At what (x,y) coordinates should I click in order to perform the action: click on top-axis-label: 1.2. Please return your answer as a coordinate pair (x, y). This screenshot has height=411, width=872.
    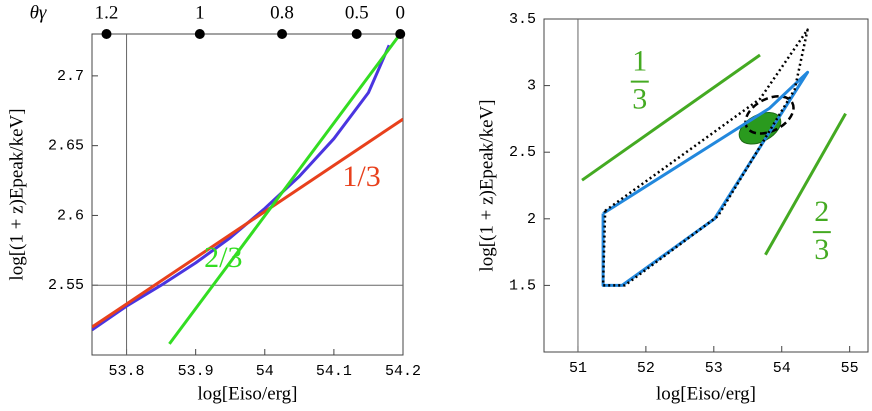
    Looking at the image, I should click on (107, 12).